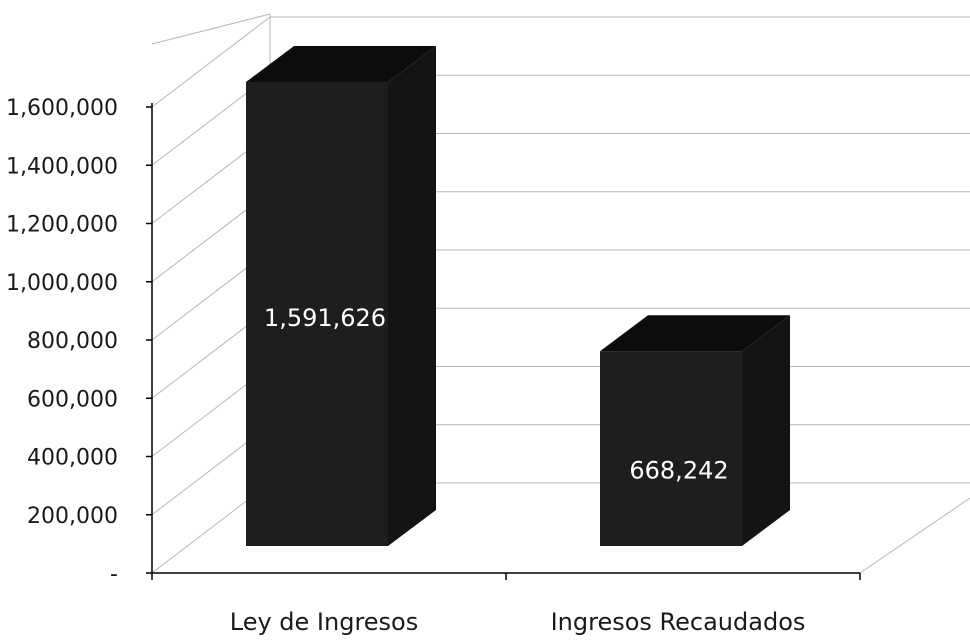  I want to click on floor-right-edge, so click(914, 535).